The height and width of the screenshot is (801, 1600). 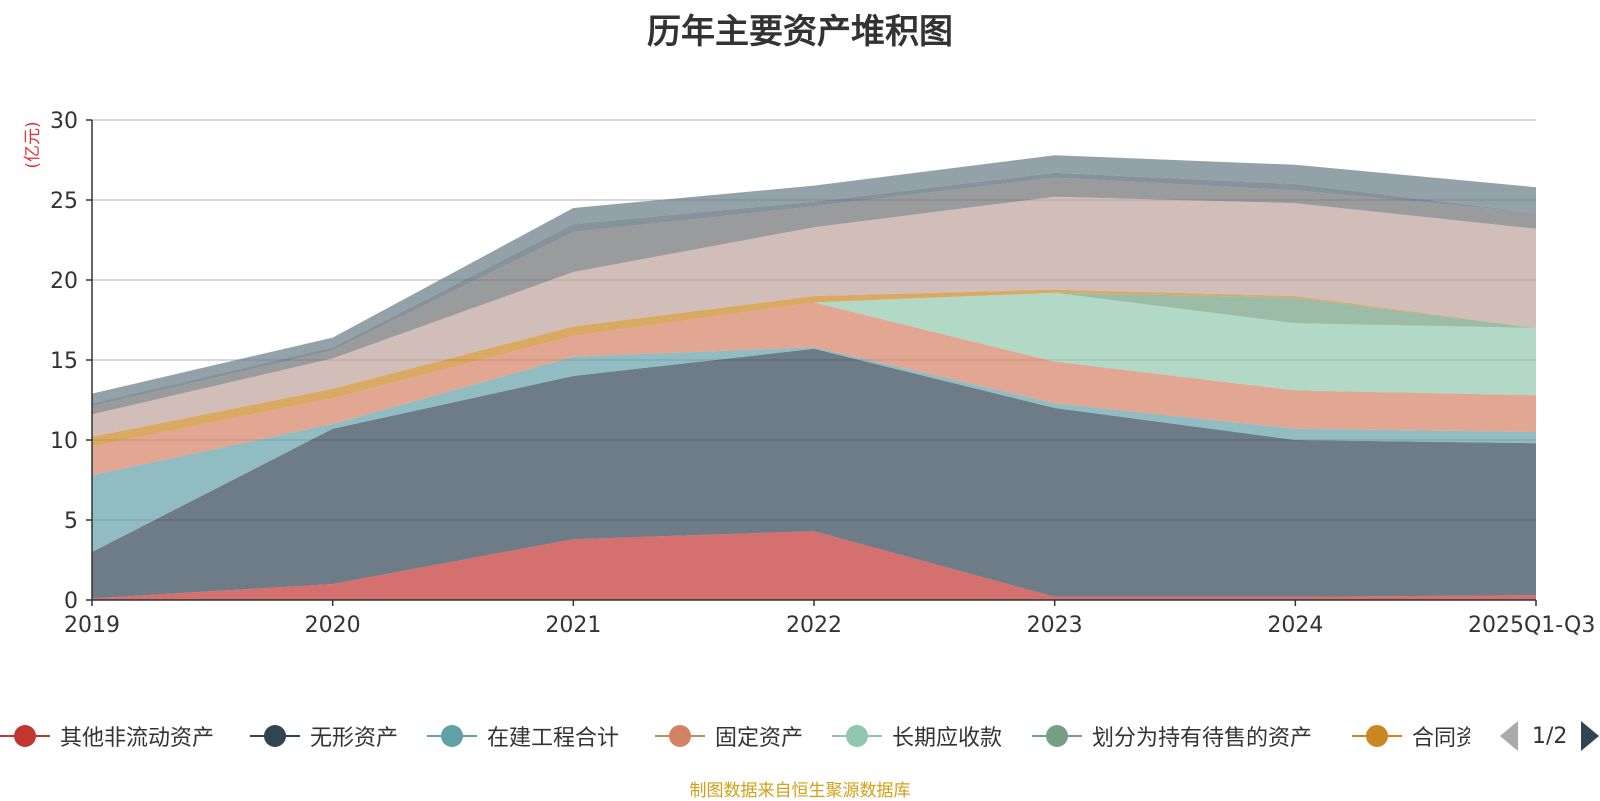 I want to click on legend-page-indicator: 1/2, so click(x=1550, y=736).